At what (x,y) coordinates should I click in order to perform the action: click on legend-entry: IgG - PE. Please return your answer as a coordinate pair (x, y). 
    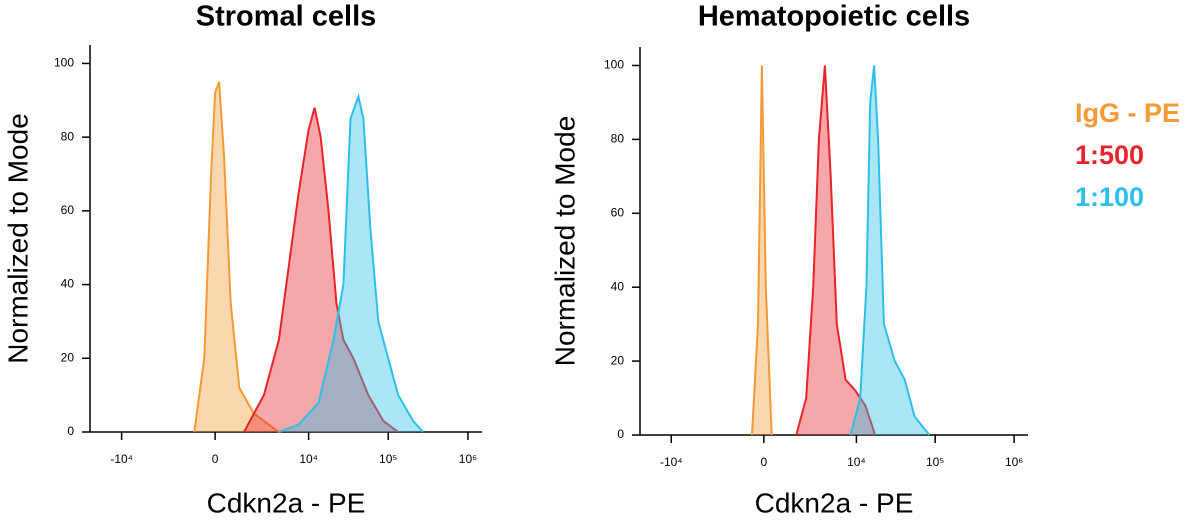
    Looking at the image, I should click on (1127, 113).